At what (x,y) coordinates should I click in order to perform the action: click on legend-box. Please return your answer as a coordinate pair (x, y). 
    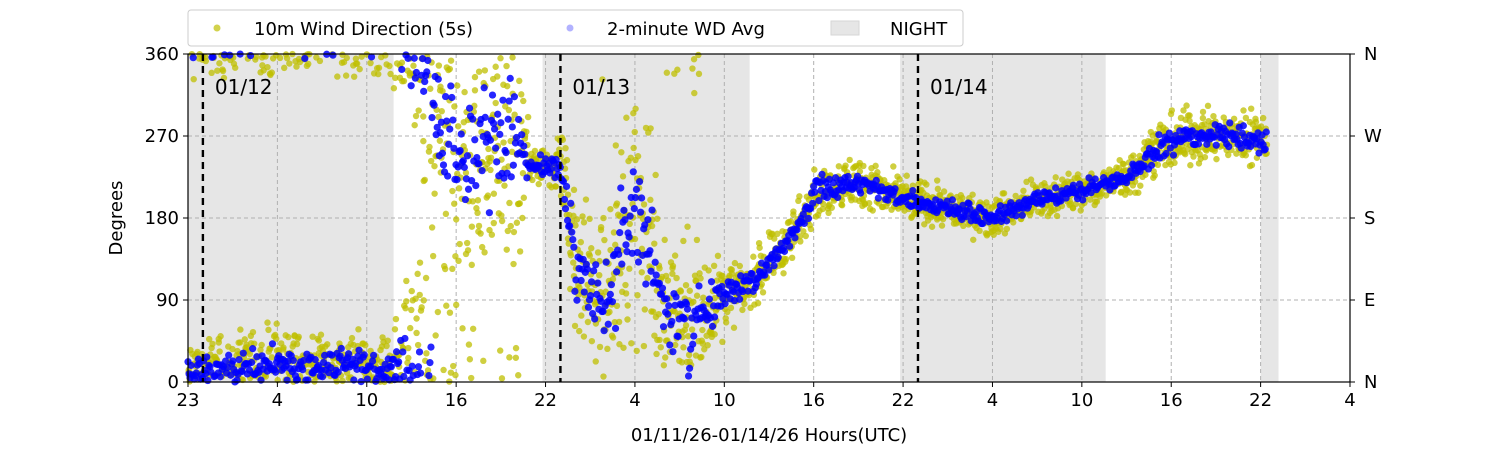
    Looking at the image, I should click on (575, 28).